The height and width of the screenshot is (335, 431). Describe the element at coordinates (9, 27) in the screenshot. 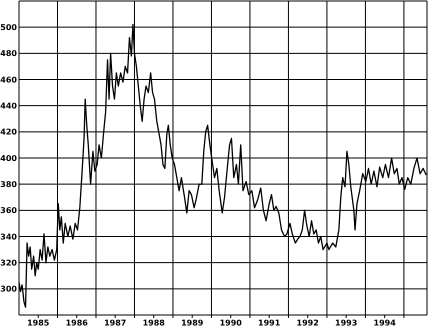

I see `y-tick-label: 500` at that location.